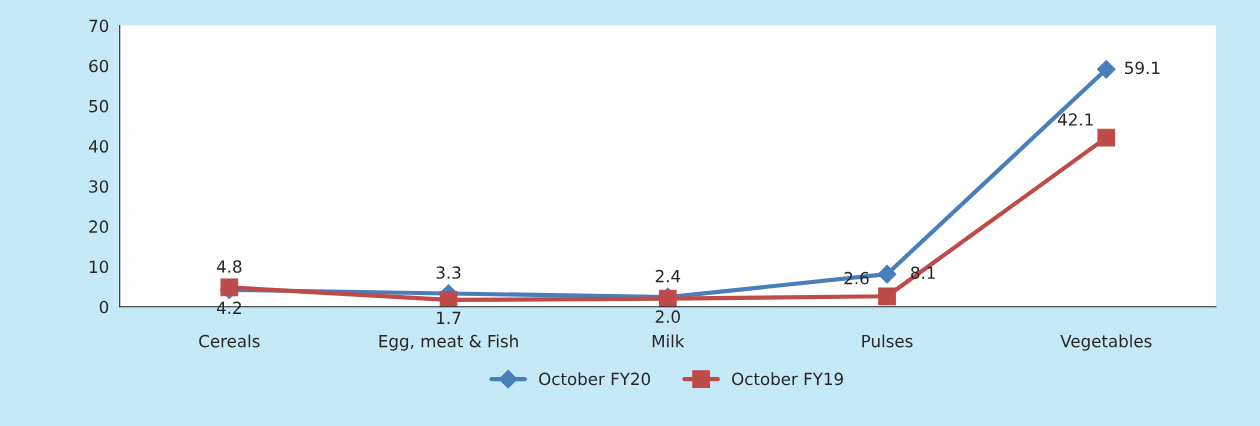 The width and height of the screenshot is (1260, 426). Describe the element at coordinates (448, 342) in the screenshot. I see `x-tick-label: Egg, meat & Fish` at that location.